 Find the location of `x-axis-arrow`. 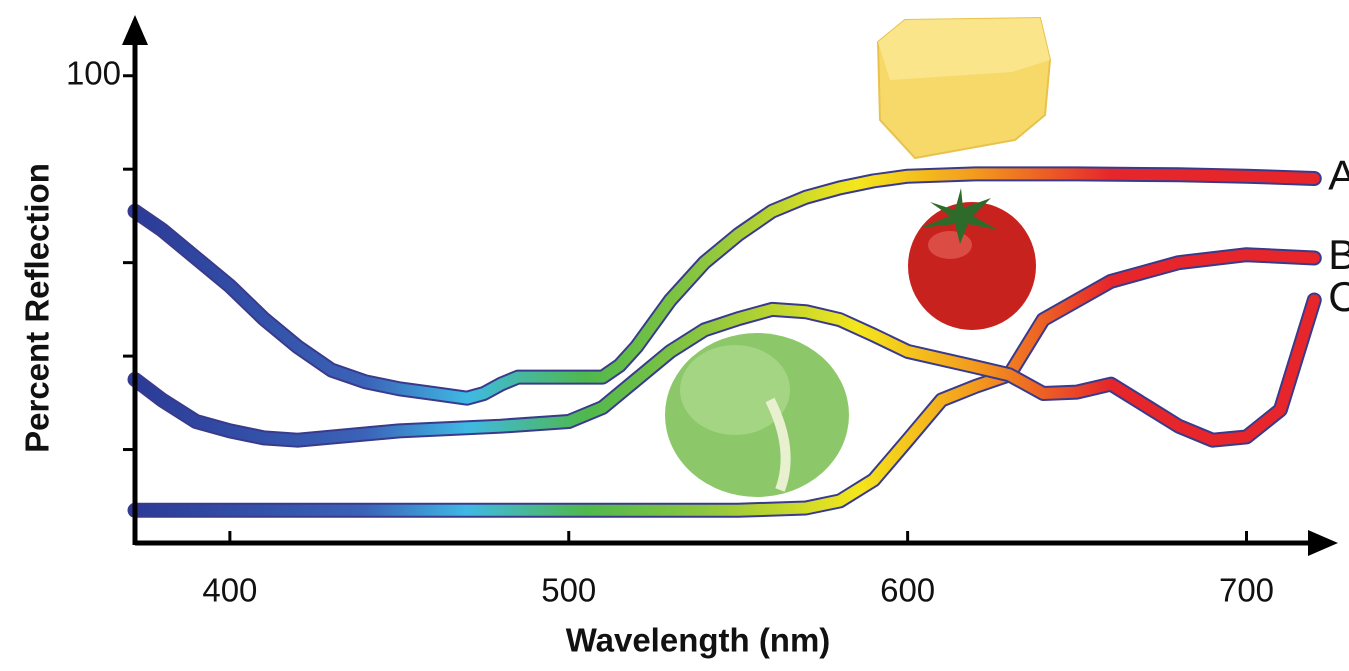

x-axis-arrow is located at coordinates (1323, 543).